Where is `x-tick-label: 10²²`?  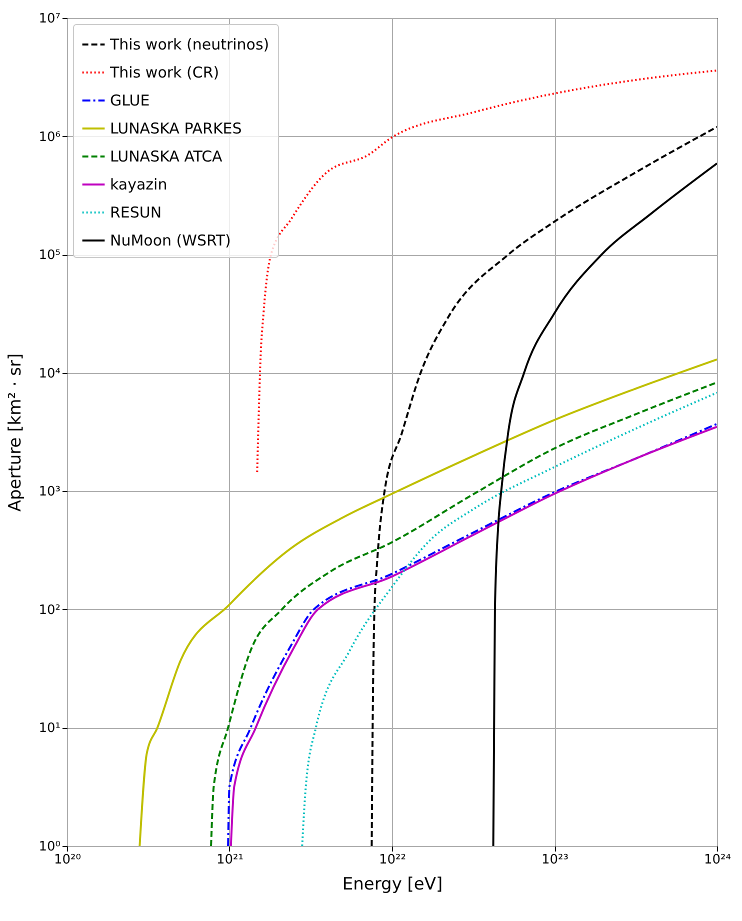
x-tick-label: 10²² is located at coordinates (392, 860).